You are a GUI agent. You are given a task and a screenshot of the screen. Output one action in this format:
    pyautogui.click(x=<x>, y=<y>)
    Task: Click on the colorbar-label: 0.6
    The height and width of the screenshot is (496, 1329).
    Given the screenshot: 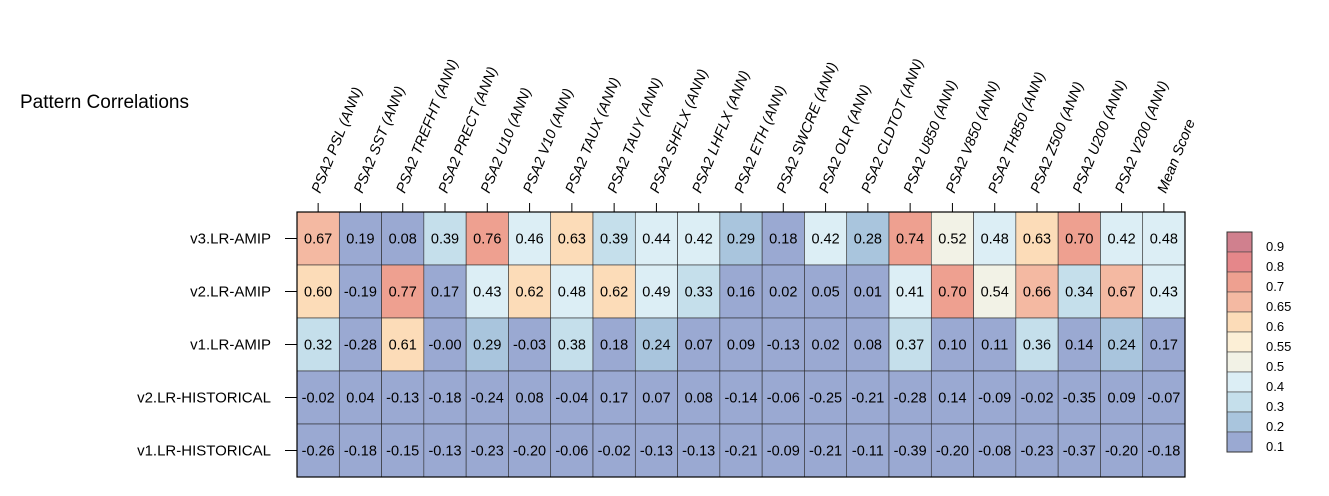 What is the action you would take?
    pyautogui.click(x=1275, y=326)
    